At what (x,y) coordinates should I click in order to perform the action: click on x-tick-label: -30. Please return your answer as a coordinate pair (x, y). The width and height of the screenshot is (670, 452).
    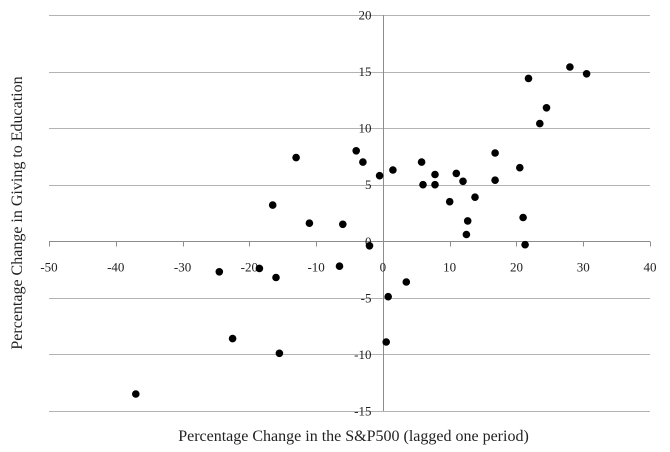
    Looking at the image, I should click on (182, 267).